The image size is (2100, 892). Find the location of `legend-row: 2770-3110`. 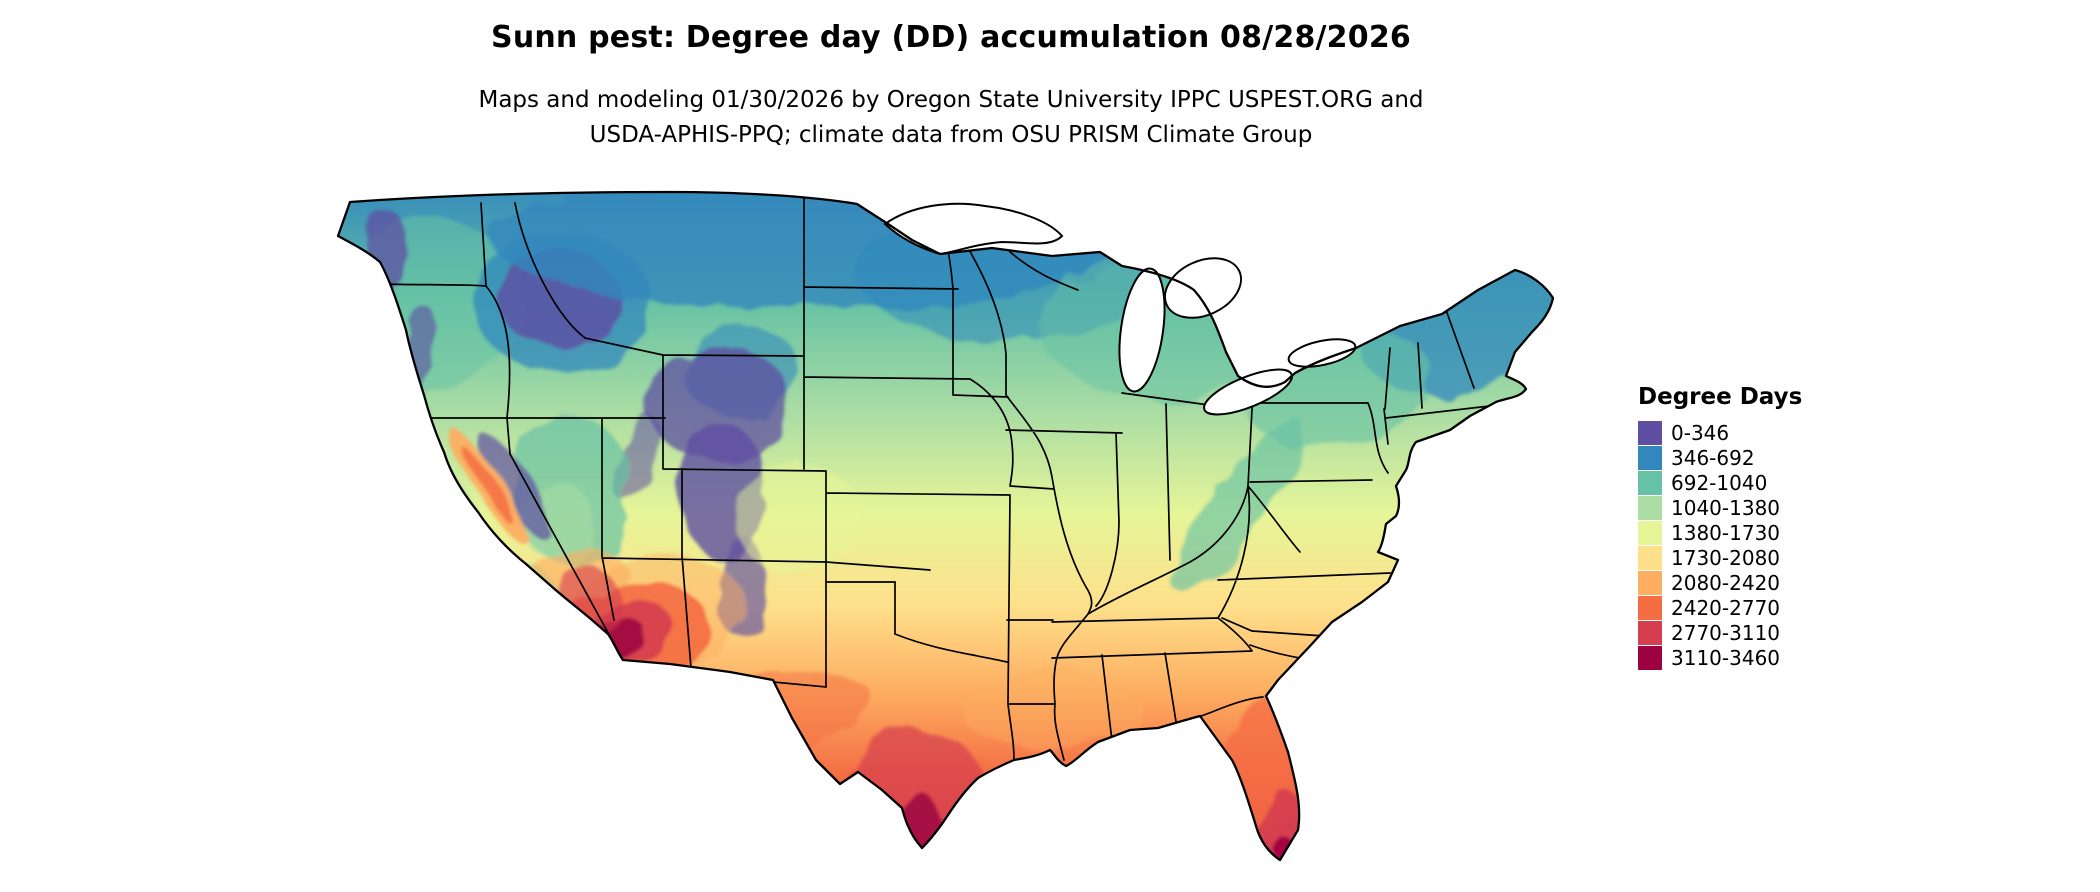

legend-row: 2770-3110 is located at coordinates (1720, 632).